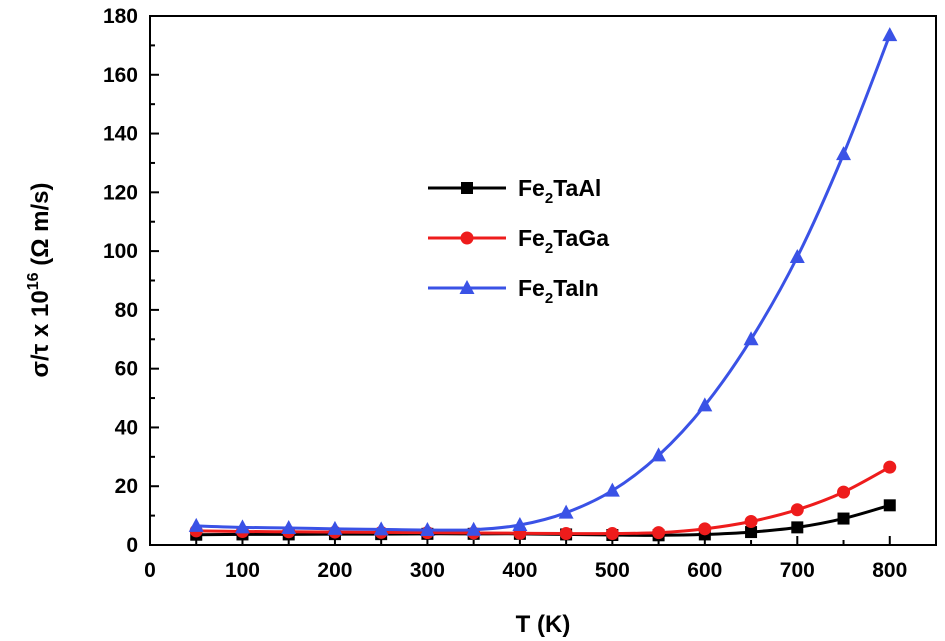 The width and height of the screenshot is (945, 641). Describe the element at coordinates (513, 291) in the screenshot. I see `legend-item: Fe2TaIn` at that location.